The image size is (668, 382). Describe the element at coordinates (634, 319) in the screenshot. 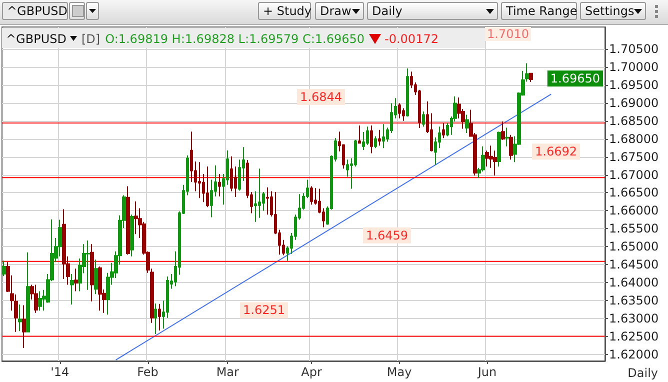

I see `y-tick-label: 1.63000` at that location.